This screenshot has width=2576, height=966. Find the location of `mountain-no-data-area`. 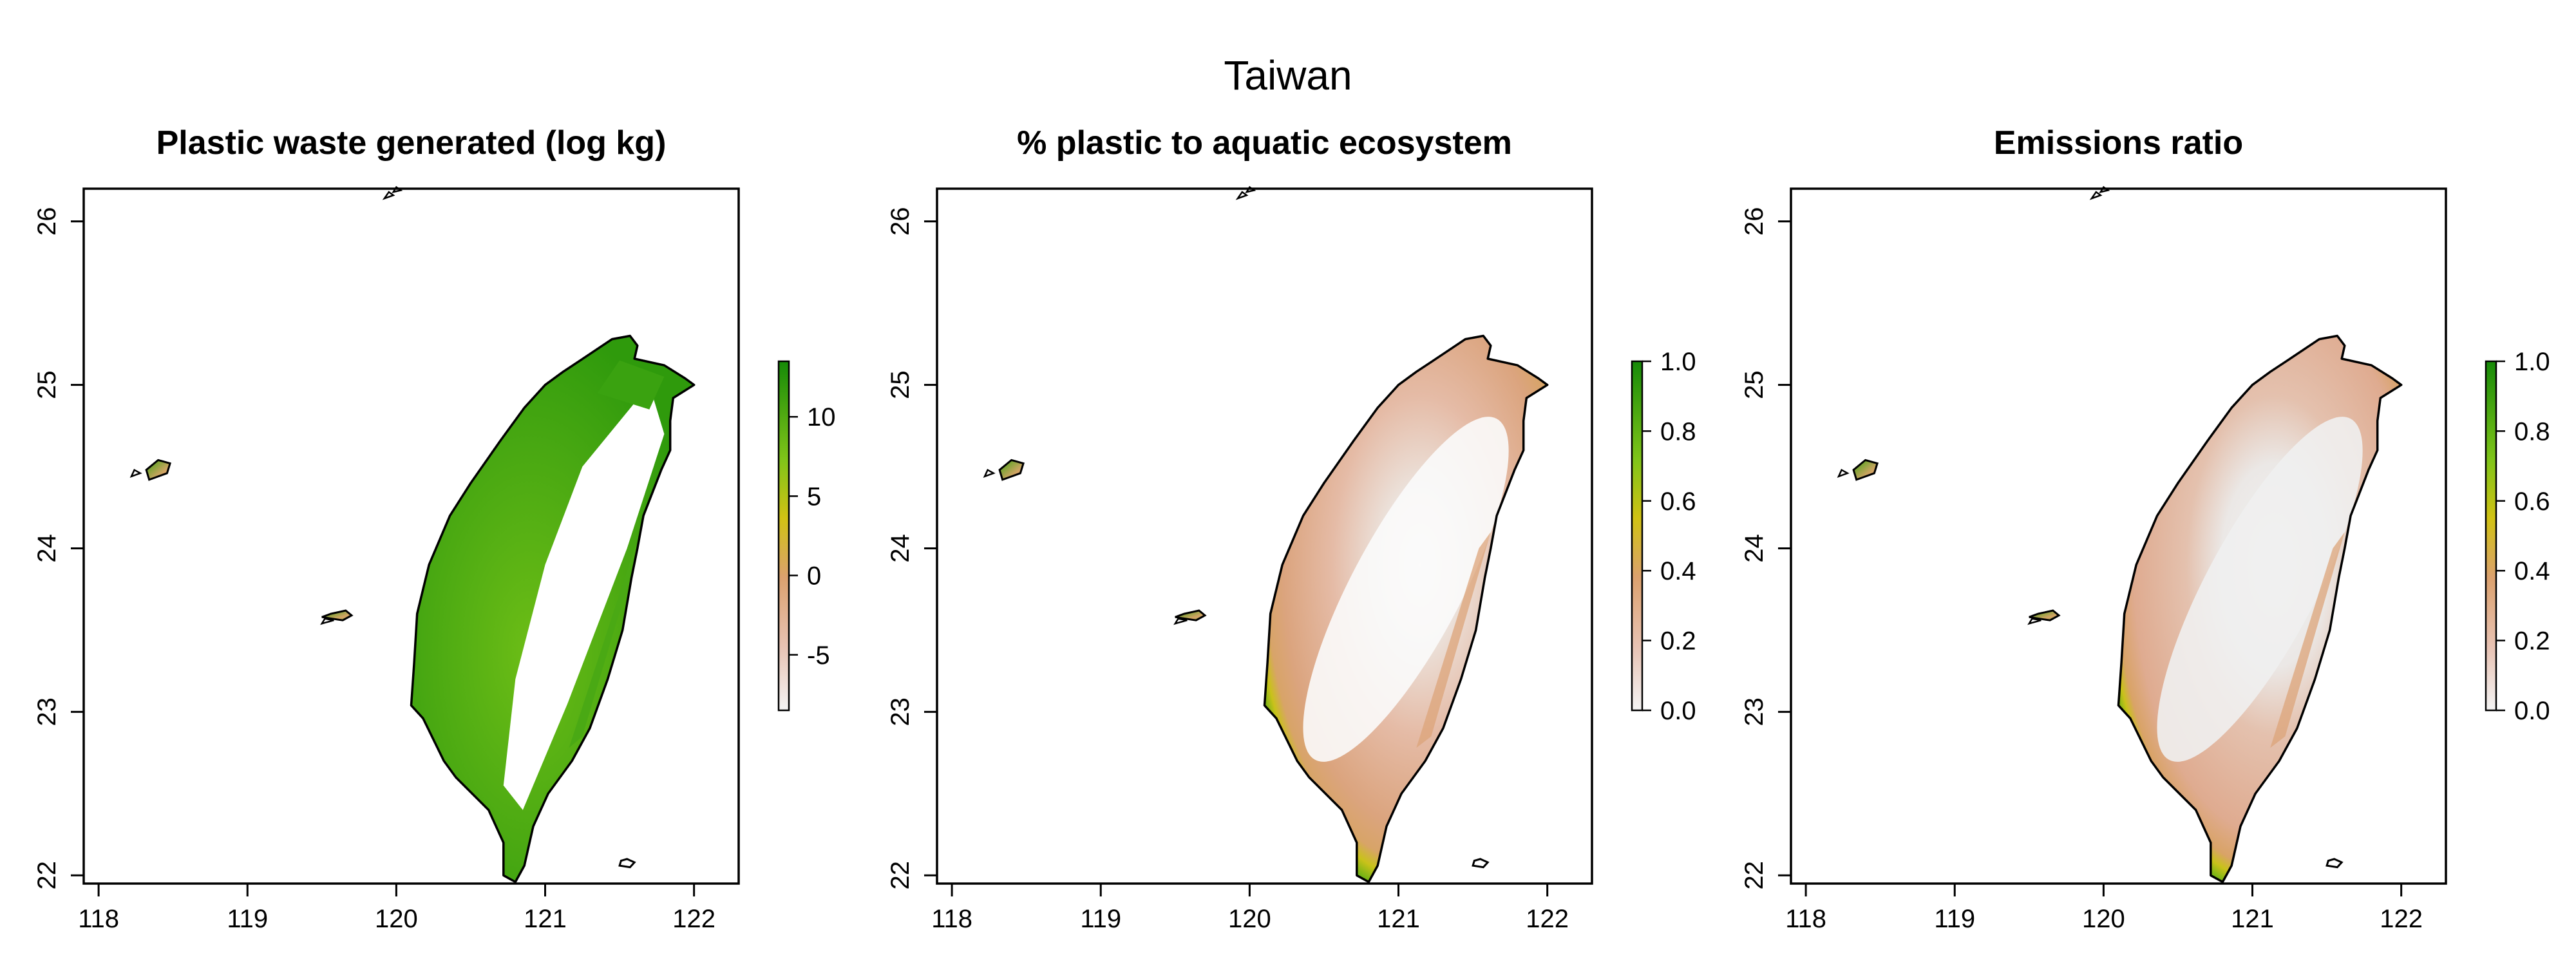

mountain-no-data-area is located at coordinates (584, 597).